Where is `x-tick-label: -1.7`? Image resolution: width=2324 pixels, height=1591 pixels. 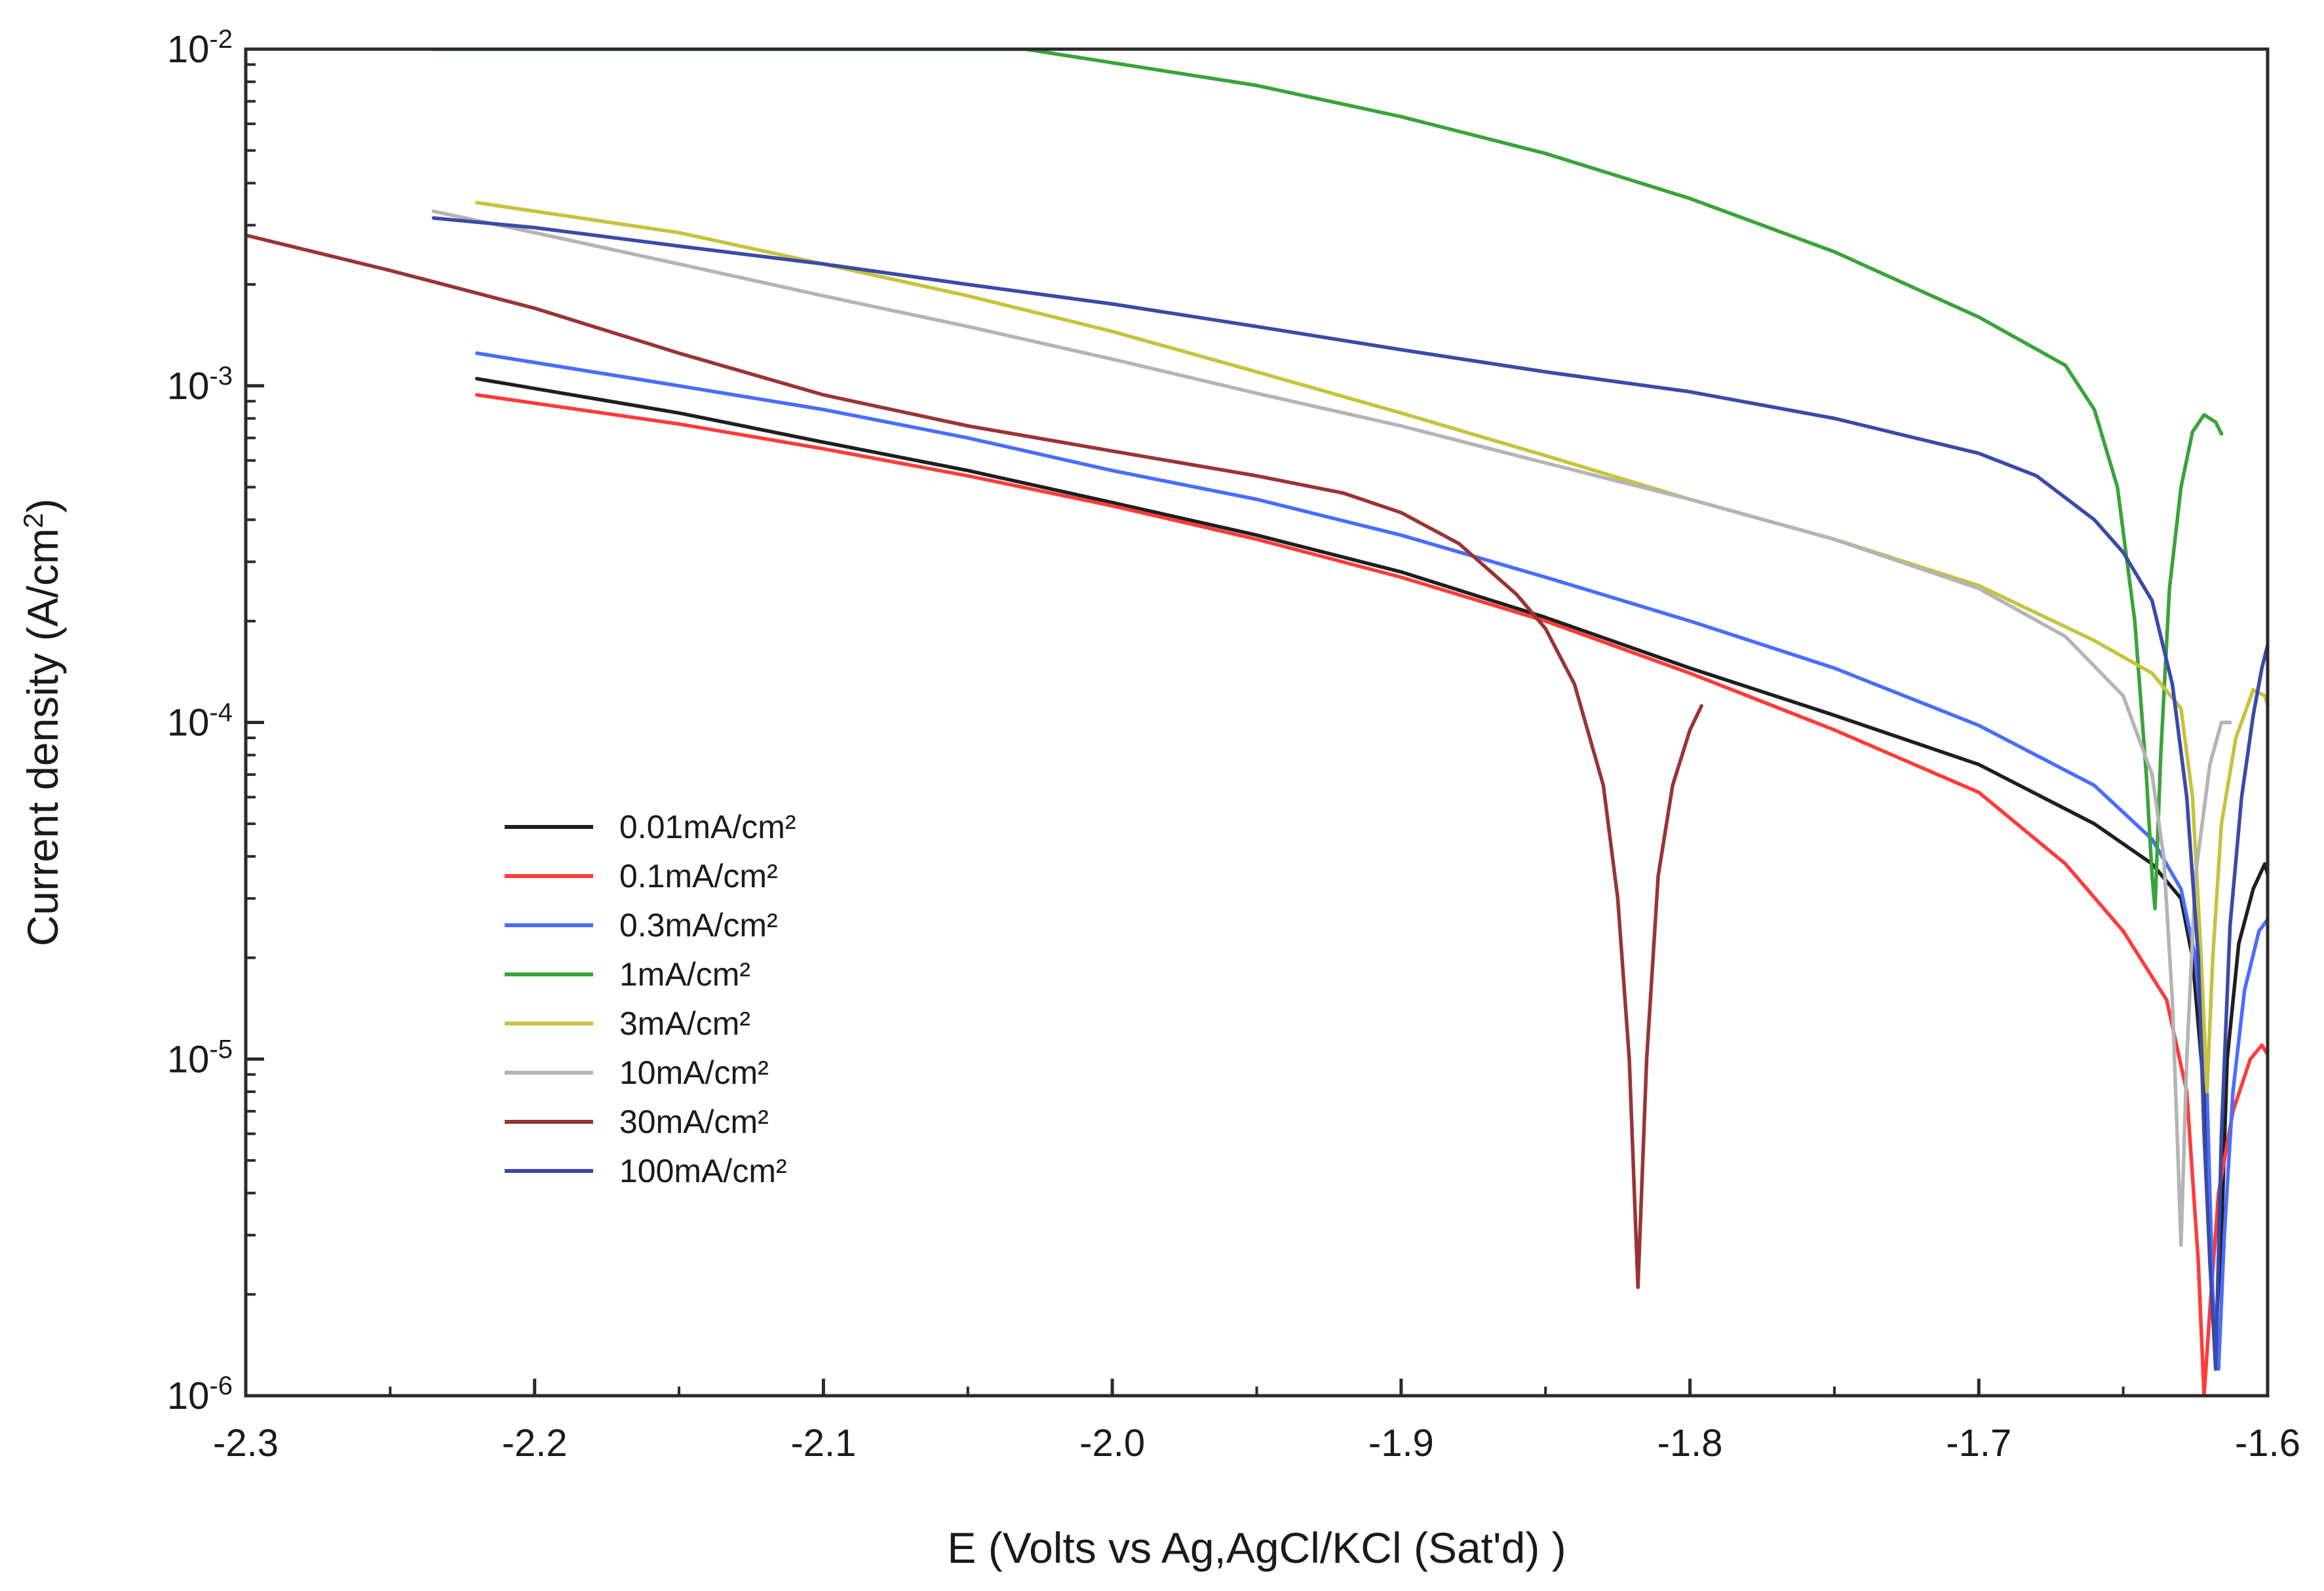 x-tick-label: -1.7 is located at coordinates (1978, 1443).